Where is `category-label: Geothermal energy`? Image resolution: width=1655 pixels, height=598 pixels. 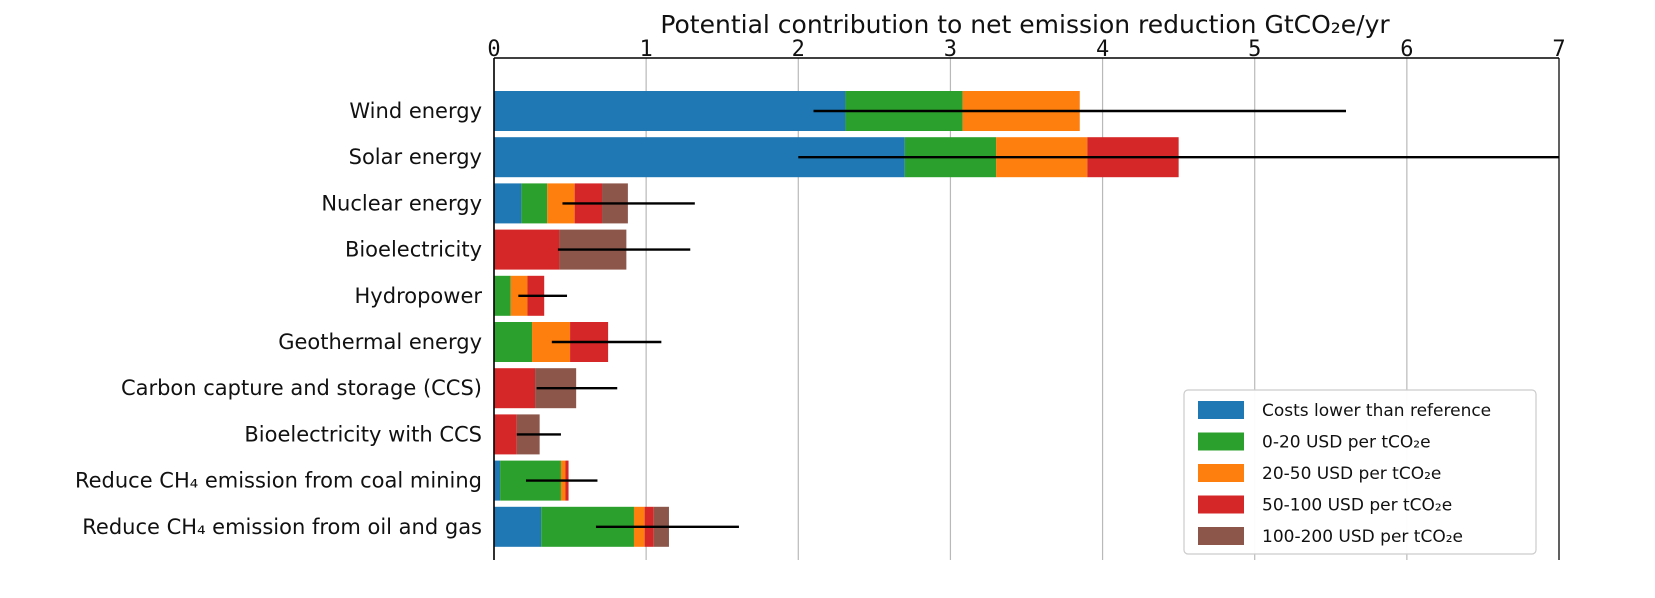 category-label: Geothermal energy is located at coordinates (380, 342).